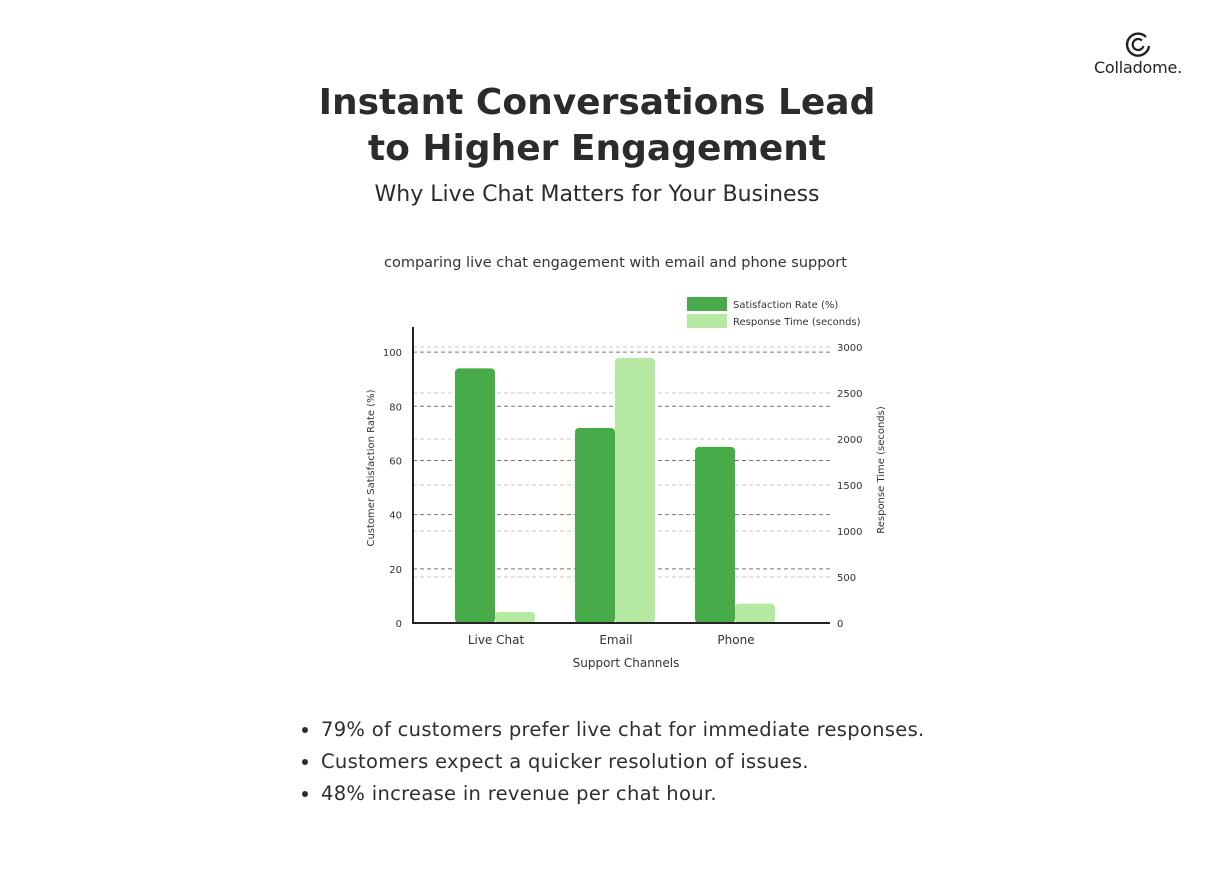  What do you see at coordinates (840, 624) in the screenshot?
I see `y2-tick-label: 0` at bounding box center [840, 624].